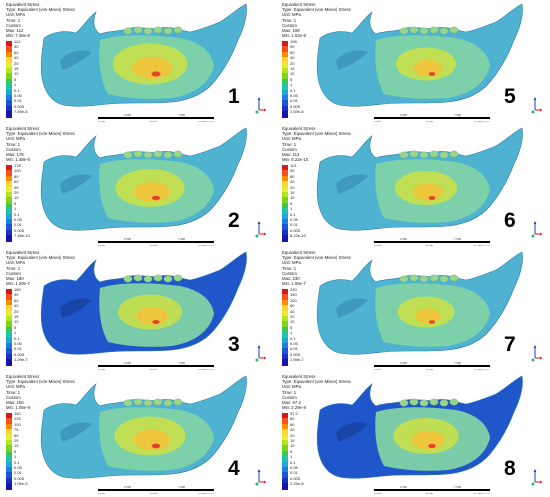  I want to click on result-min: Min: 2.29e-8, so click(294, 408).